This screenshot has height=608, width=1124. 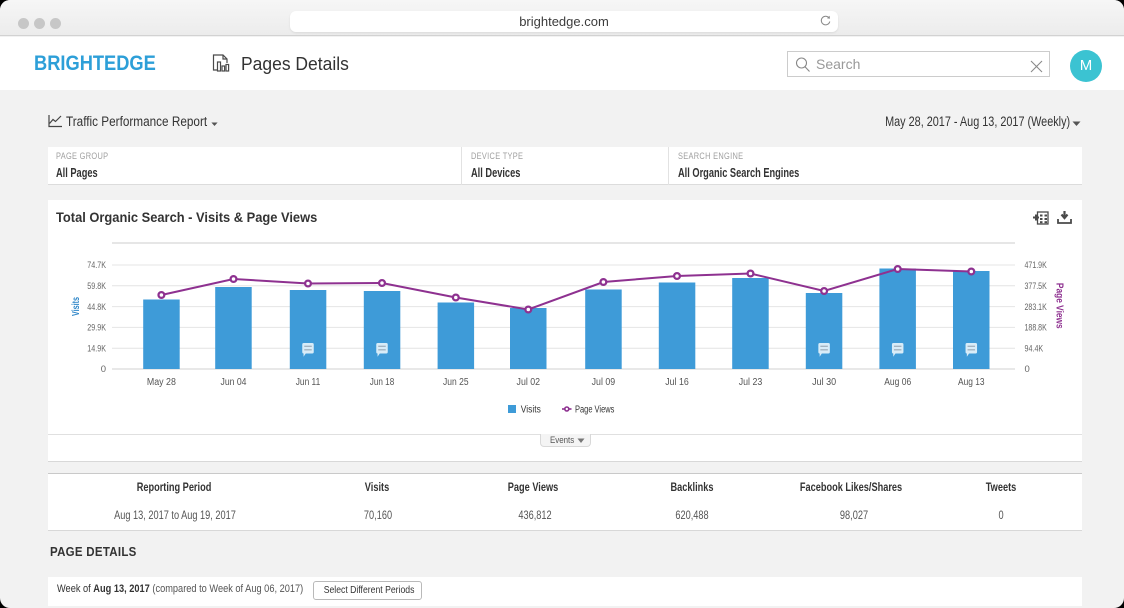 What do you see at coordinates (1036, 265) in the screenshot?
I see `svg-text: 471.9K` at bounding box center [1036, 265].